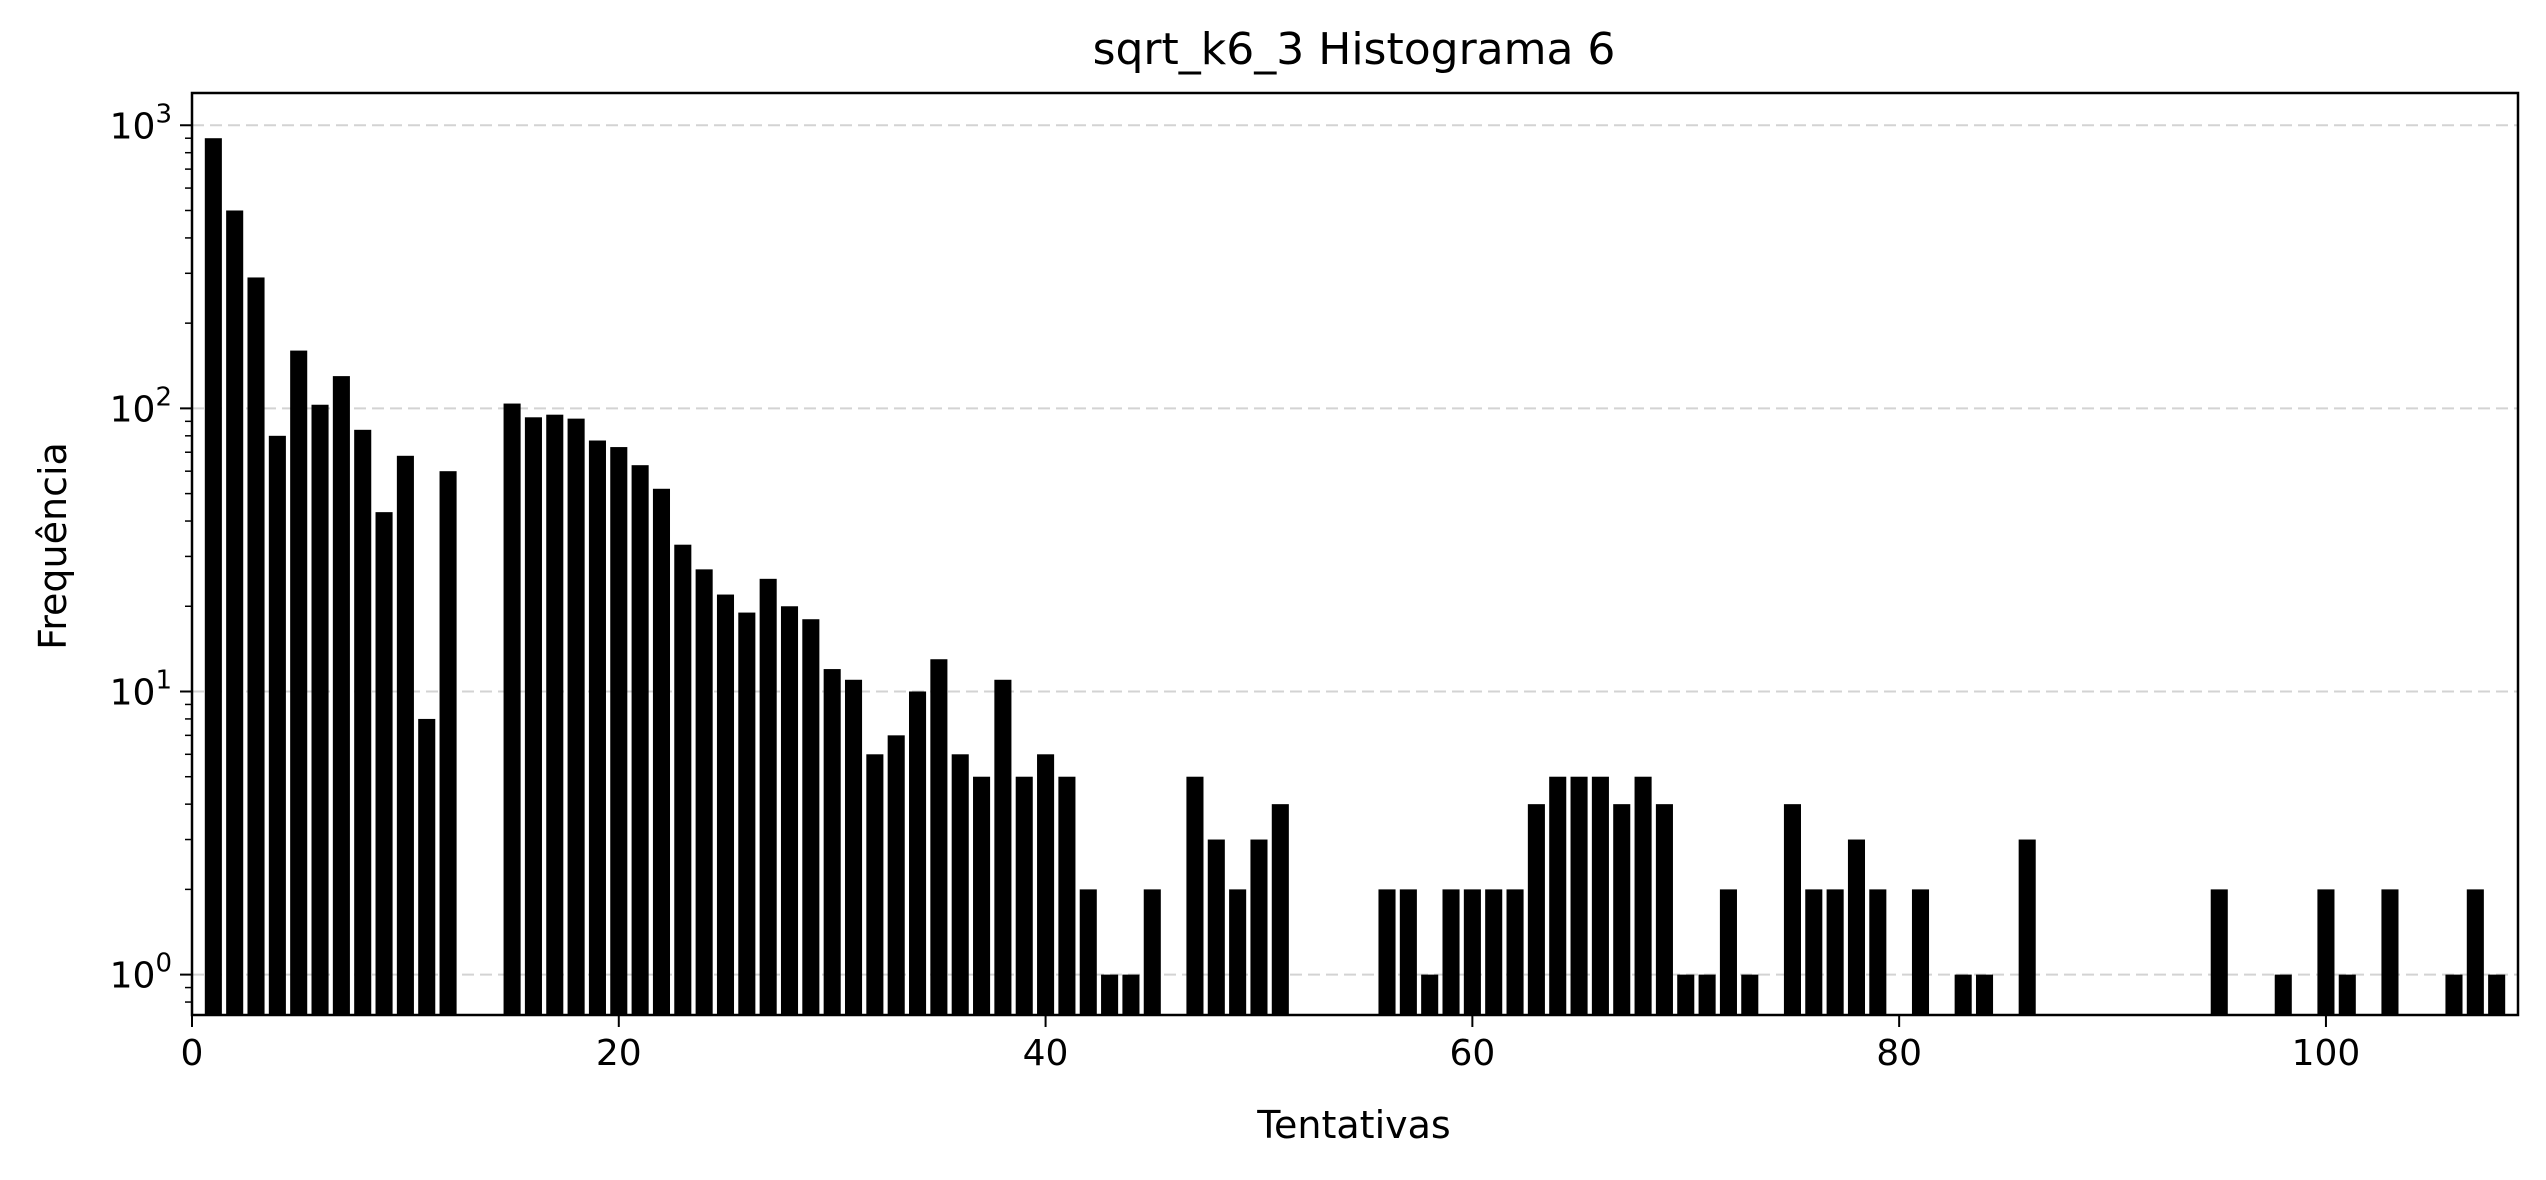  I want to click on y-tick-label: 10⁰, so click(141, 973).